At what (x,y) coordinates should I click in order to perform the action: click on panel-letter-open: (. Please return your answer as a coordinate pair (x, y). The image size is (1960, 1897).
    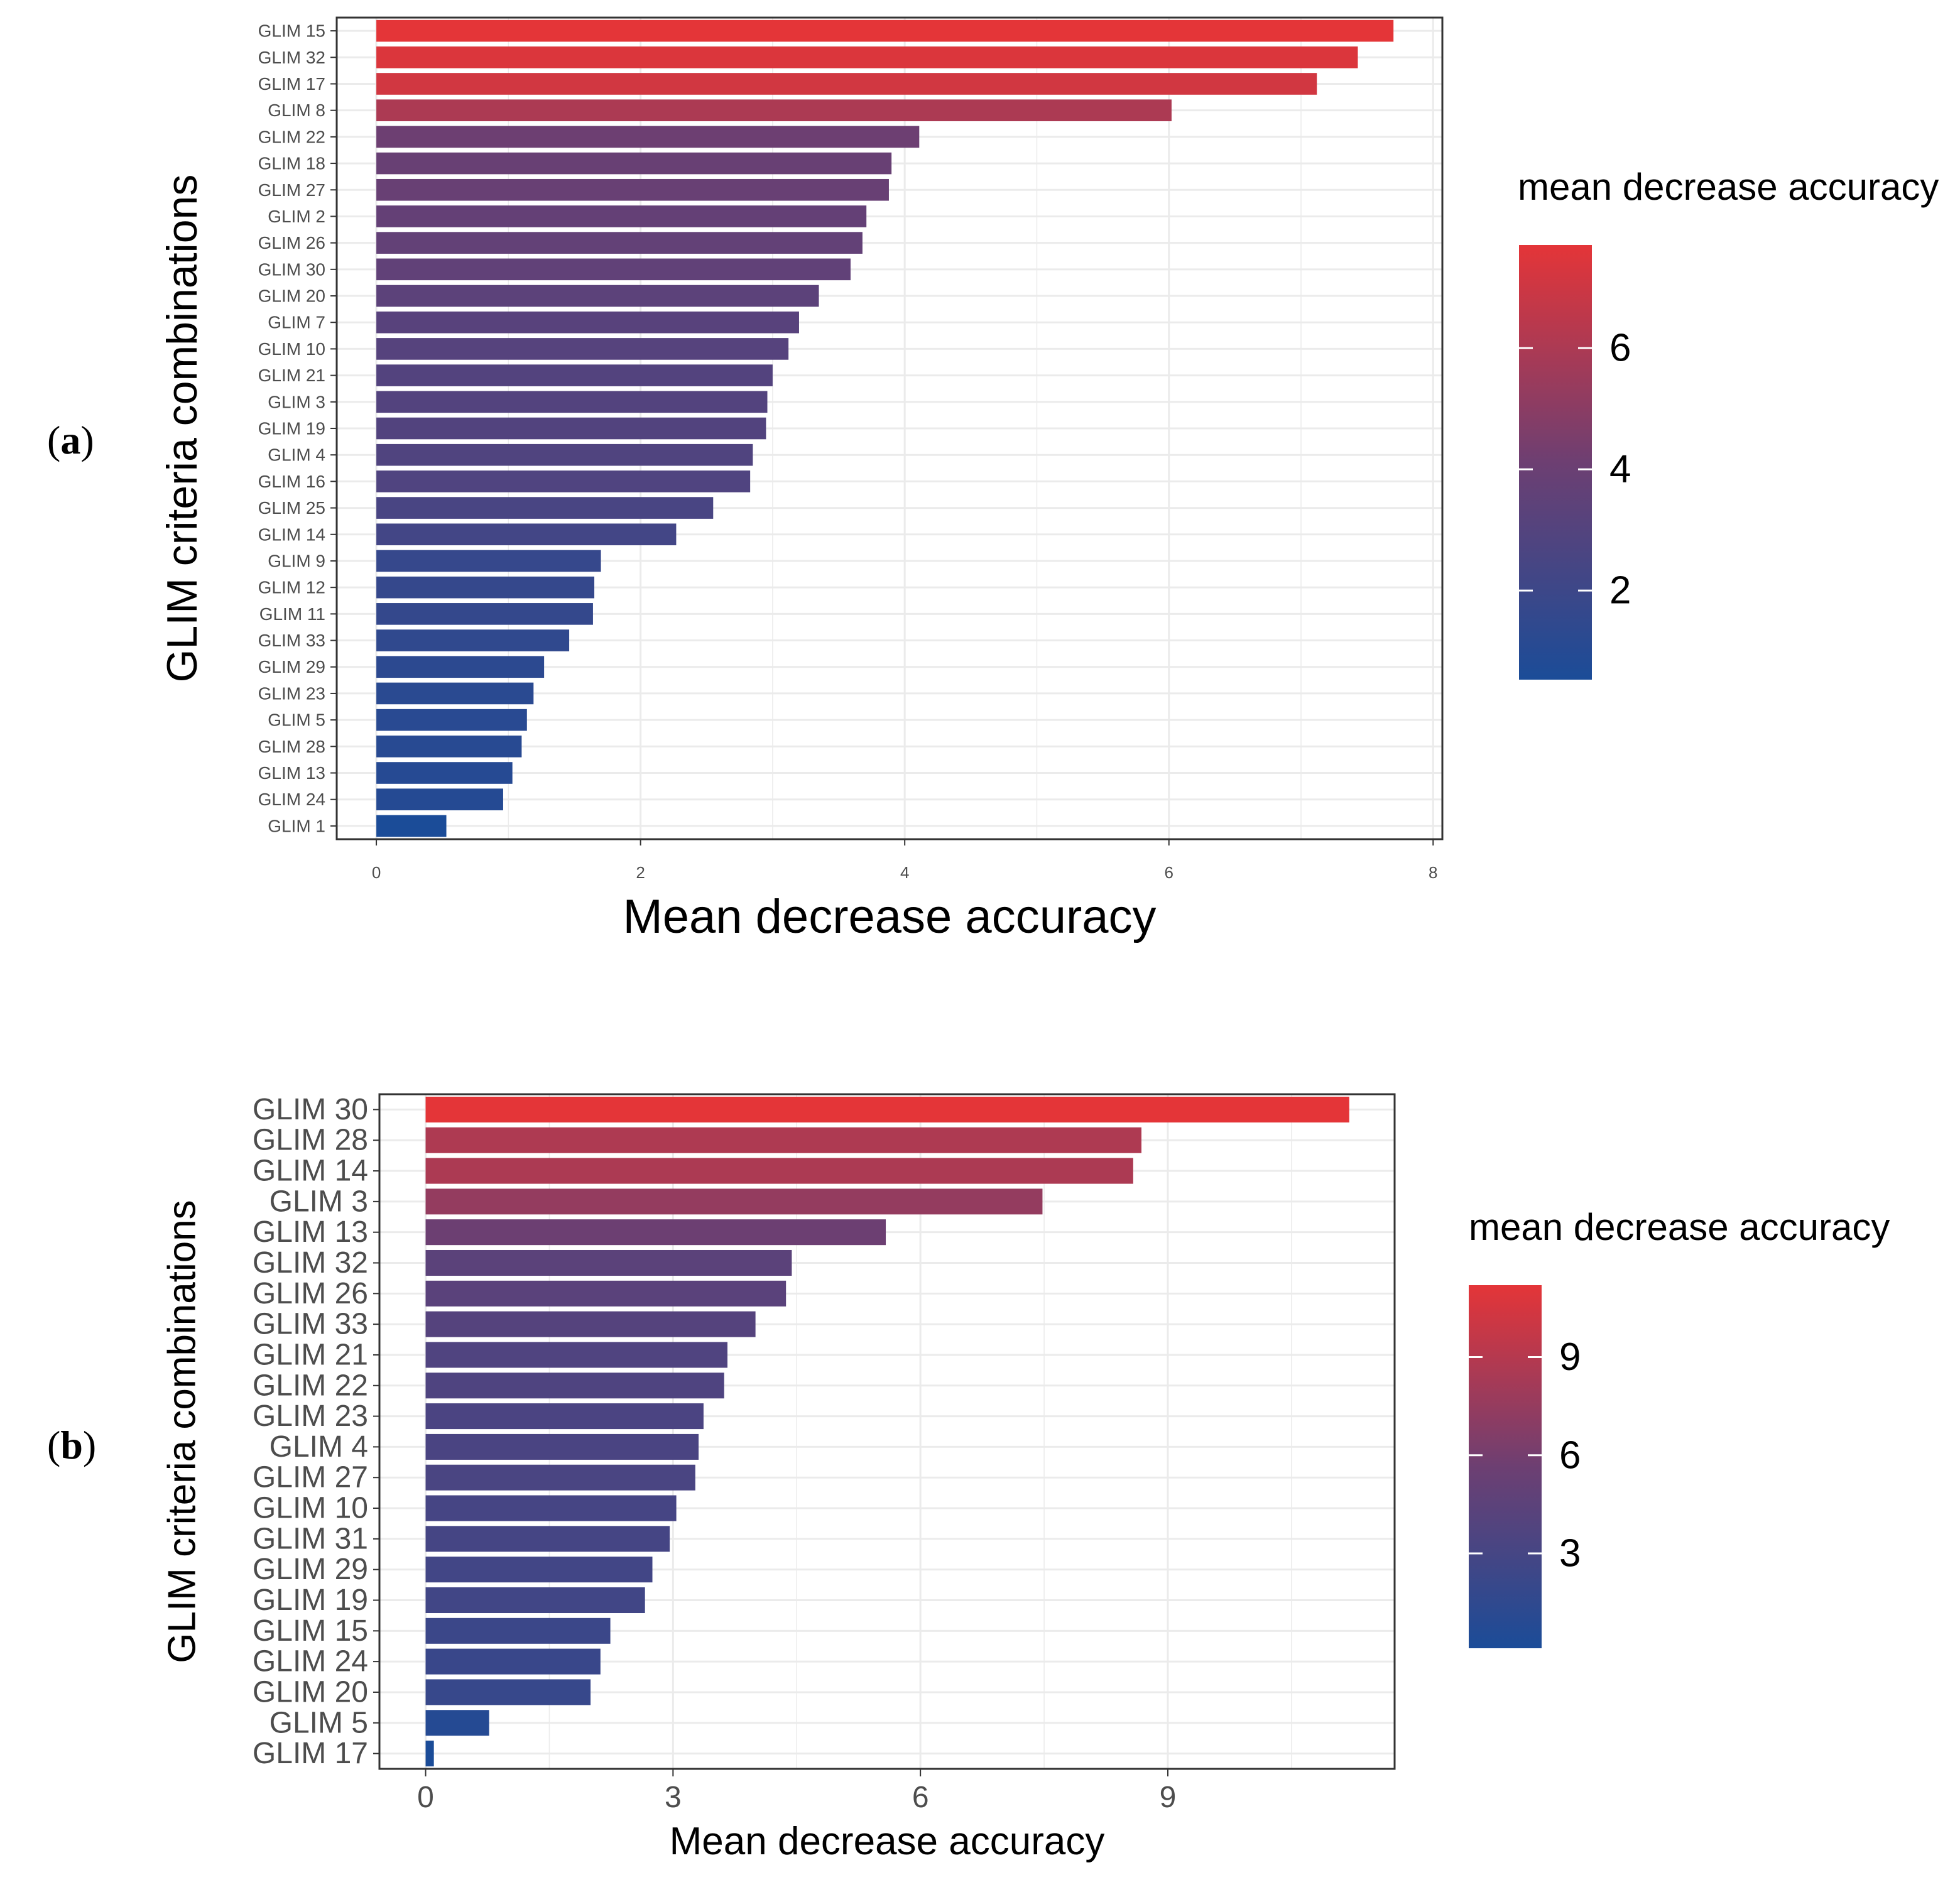
    Looking at the image, I should click on (53, 1445).